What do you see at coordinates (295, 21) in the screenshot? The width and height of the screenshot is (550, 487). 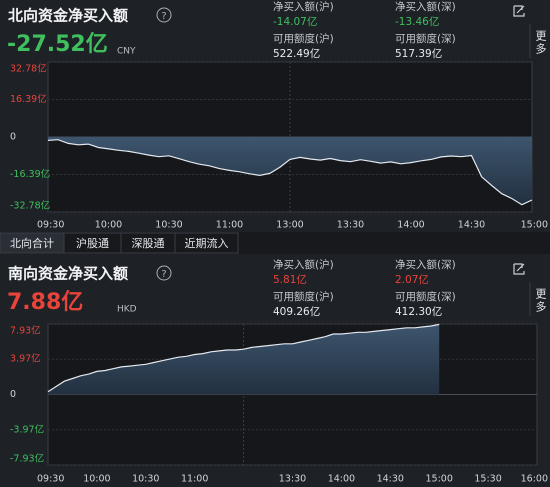 I see `stat-value: -14.07亿` at bounding box center [295, 21].